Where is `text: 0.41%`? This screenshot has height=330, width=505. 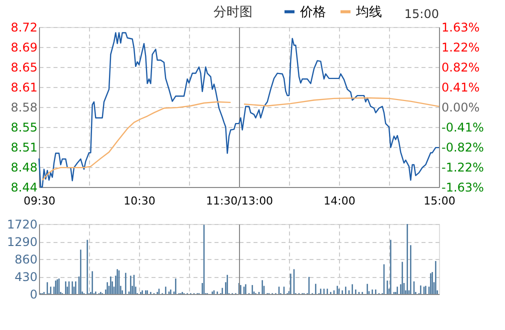 text: 0.41% is located at coordinates (461, 87).